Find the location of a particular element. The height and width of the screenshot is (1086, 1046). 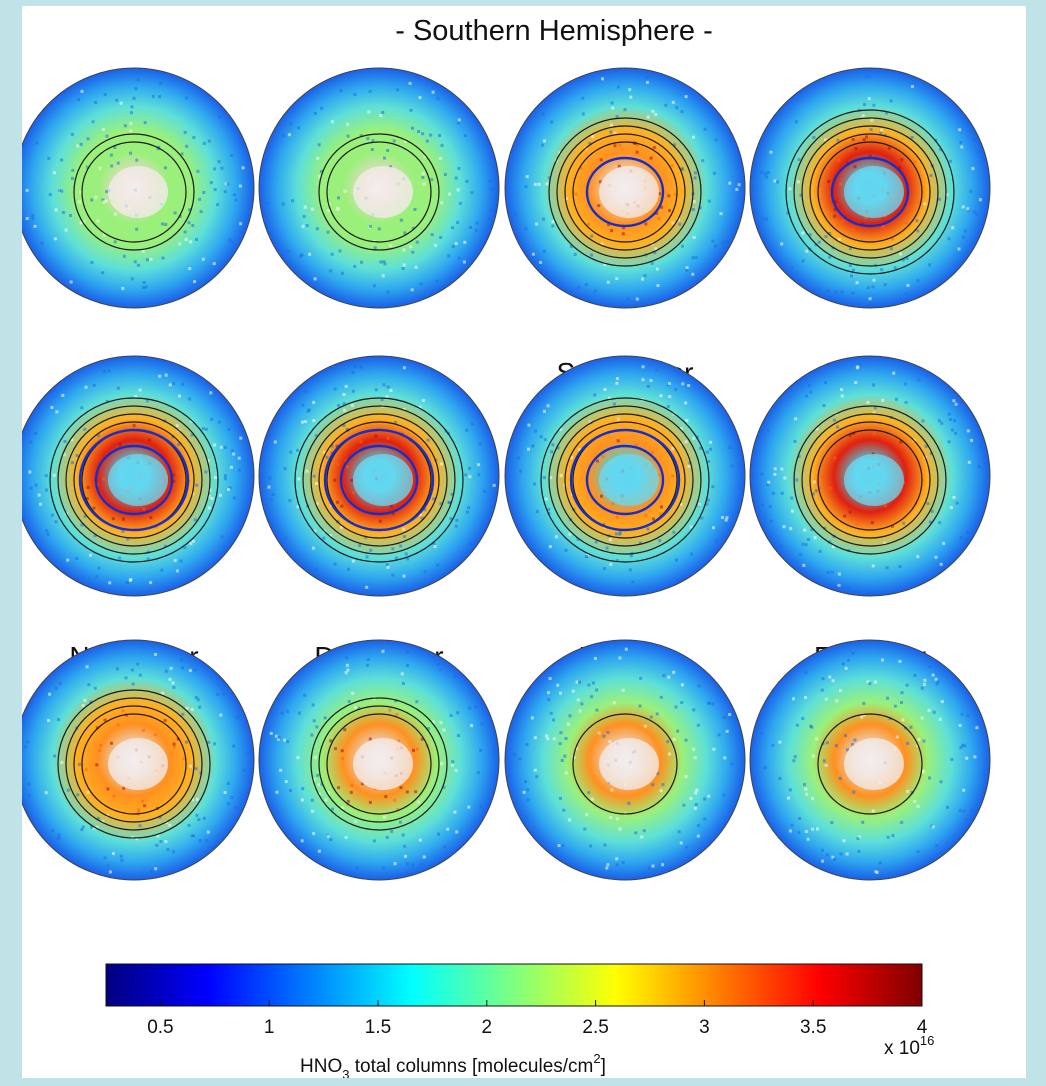

map-december: December is located at coordinates (379, 760).